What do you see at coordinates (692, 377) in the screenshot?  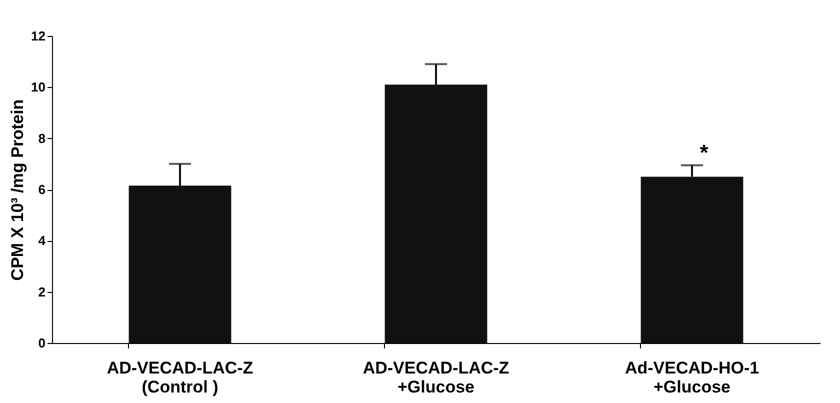 I see `x-tick-label: Ad-VECAD-HO-1 +Glucose` at bounding box center [692, 377].